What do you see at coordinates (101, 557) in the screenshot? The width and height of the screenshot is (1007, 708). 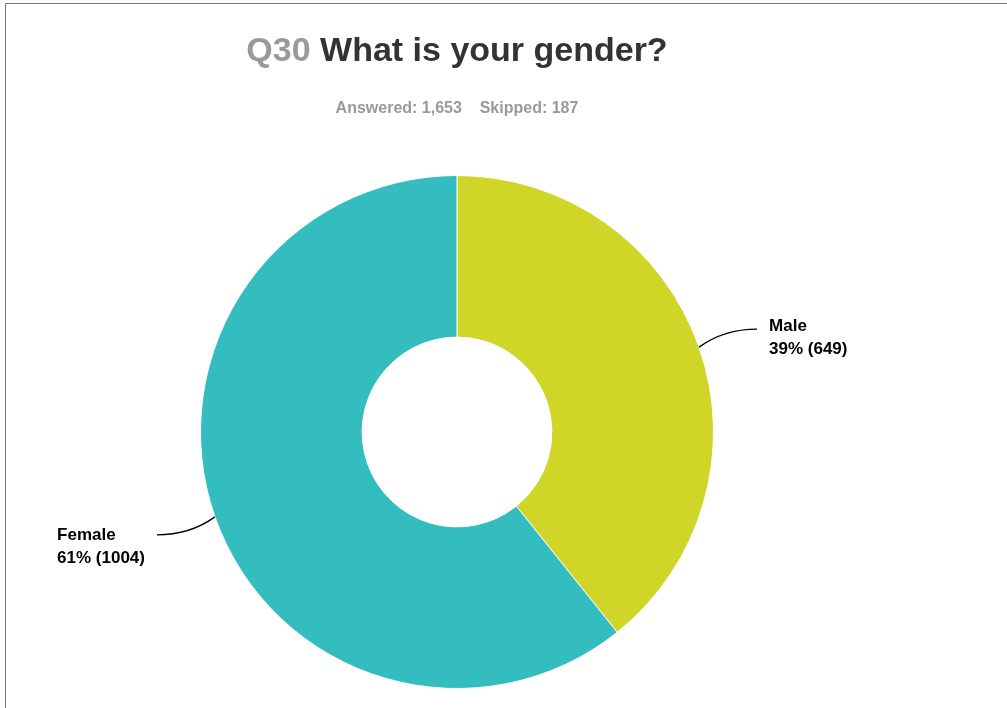 I see `data-label: 61% (1004)` at bounding box center [101, 557].